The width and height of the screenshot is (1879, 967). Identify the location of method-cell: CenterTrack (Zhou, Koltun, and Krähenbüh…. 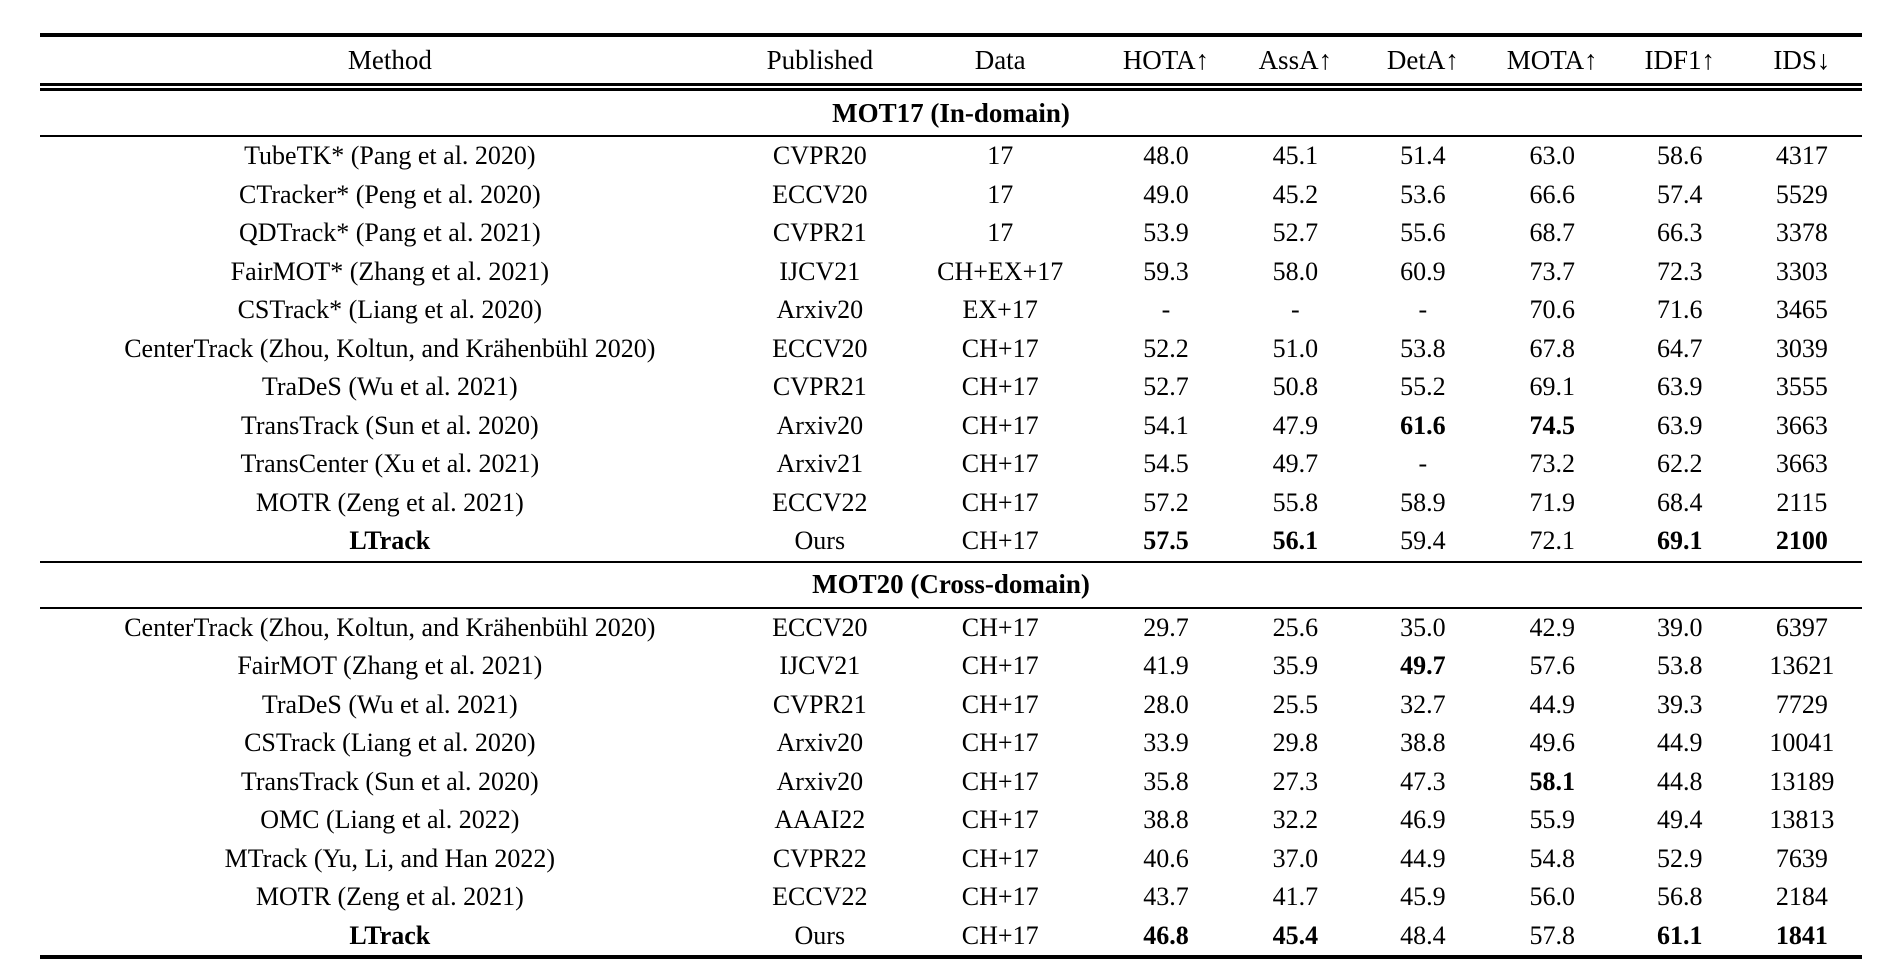
(390, 348).